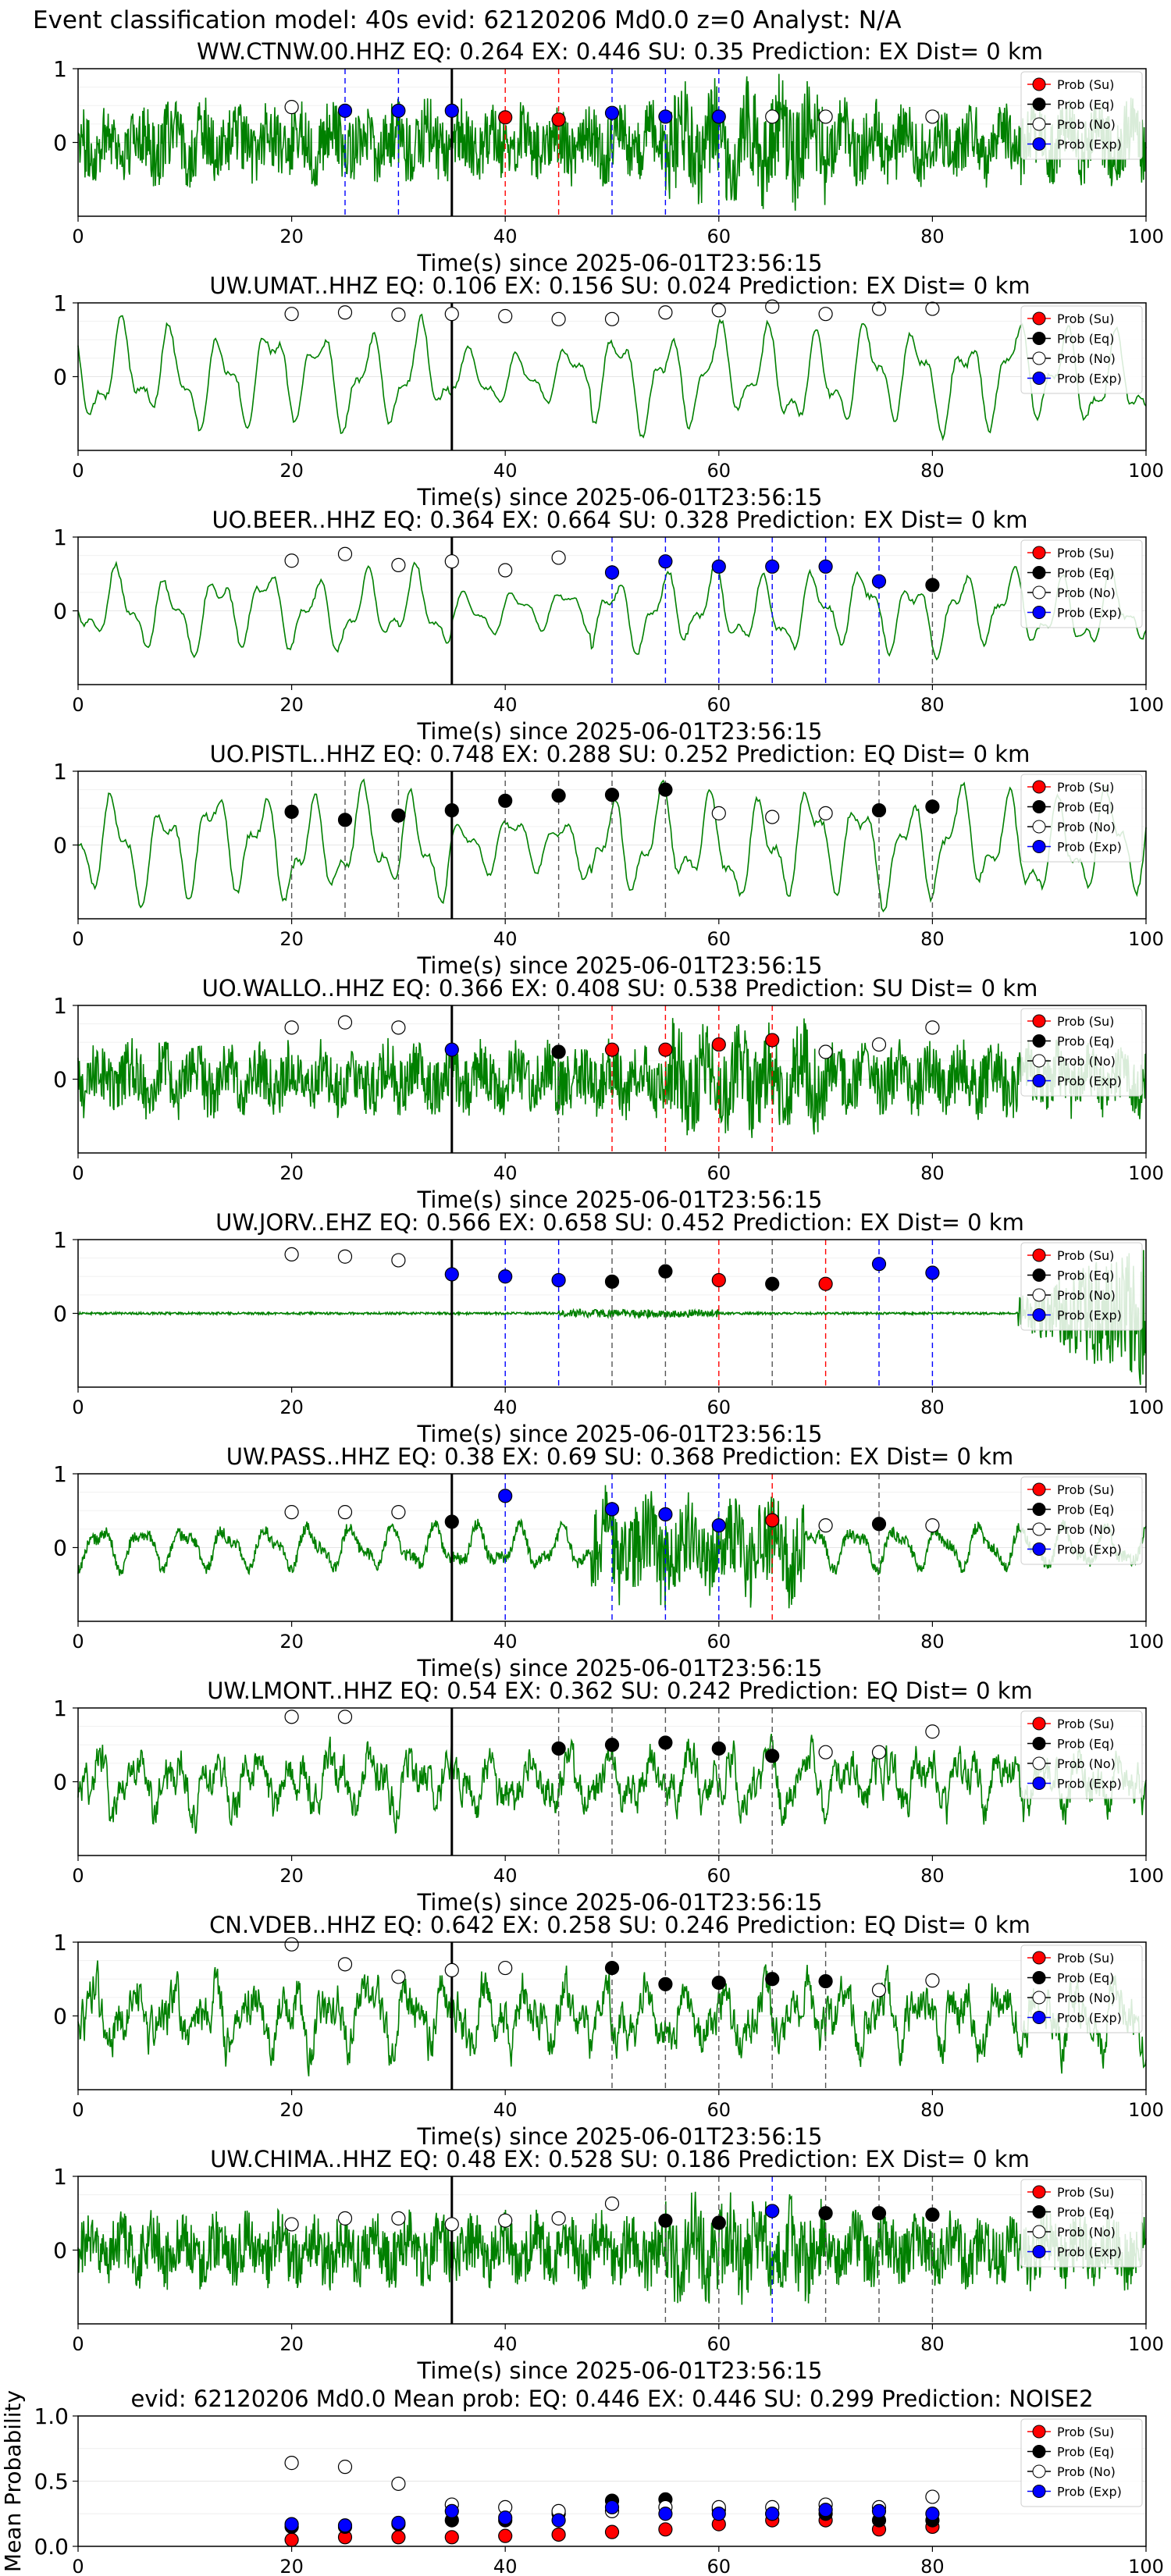  Describe the element at coordinates (1085, 573) in the screenshot. I see `legend-label-eq: Prob (Eq)` at that location.